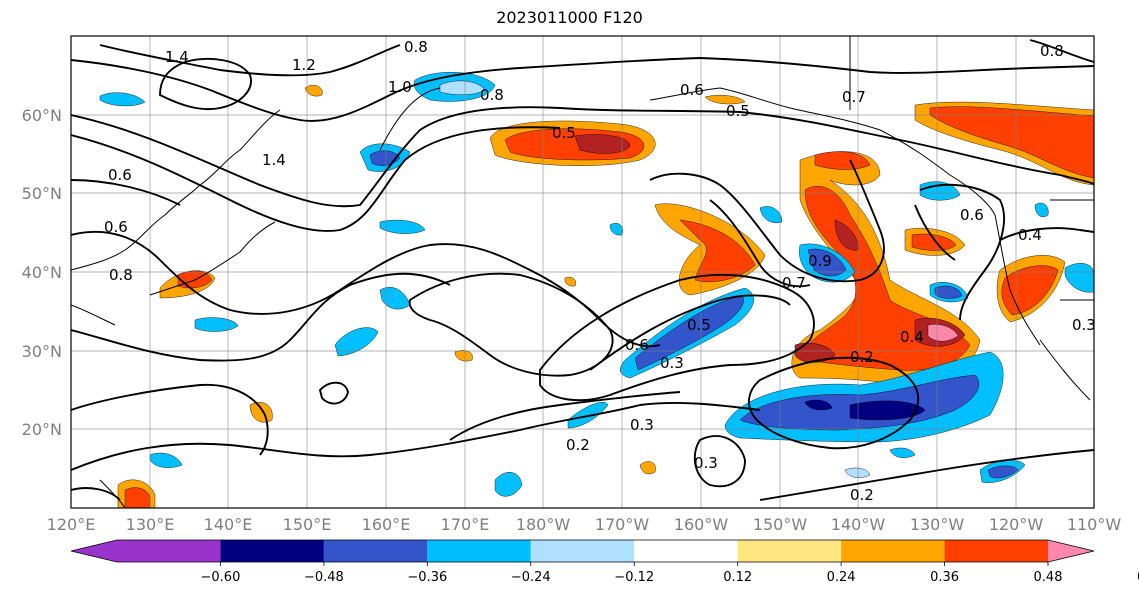 The height and width of the screenshot is (601, 1139). What do you see at coordinates (427, 577) in the screenshot?
I see `colorbar-tick-label: −0.36` at bounding box center [427, 577].